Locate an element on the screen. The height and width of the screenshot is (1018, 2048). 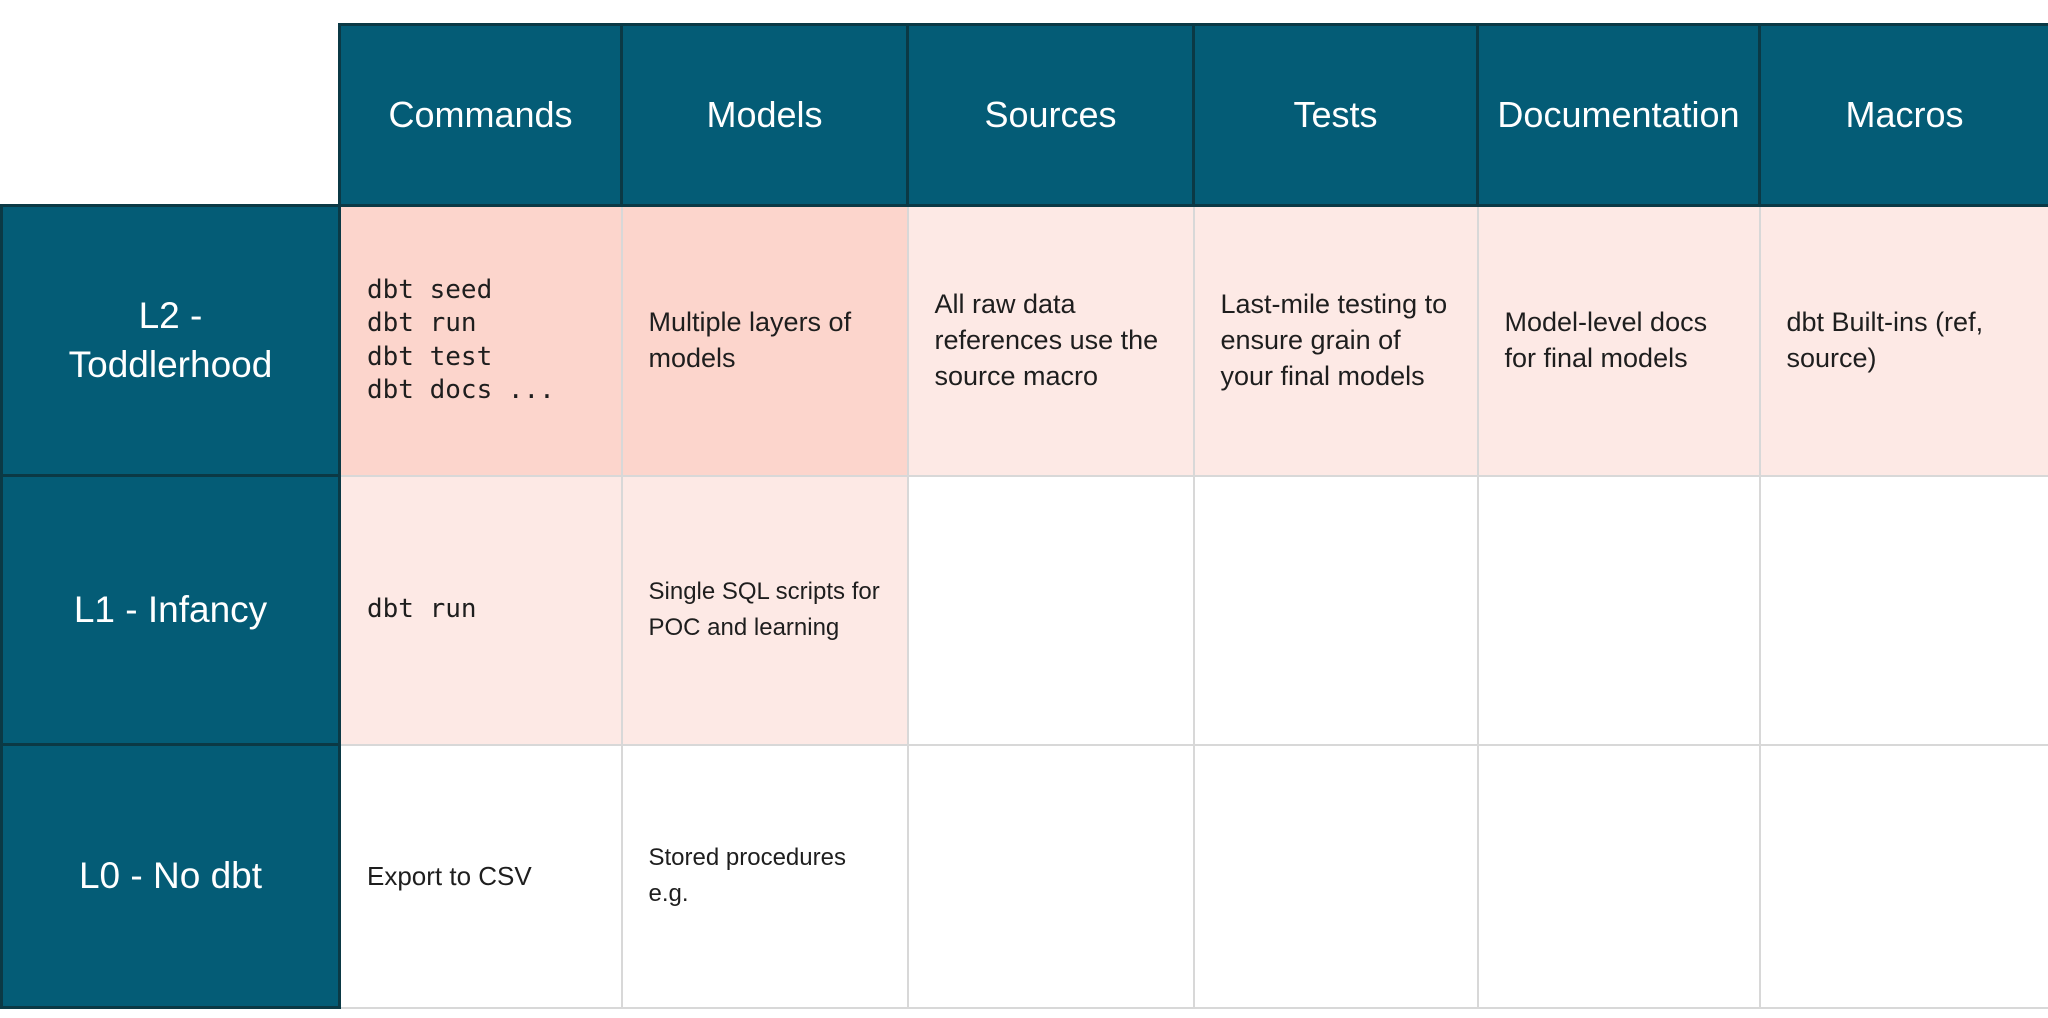
cell-l2-models: Multiple layers of models is located at coordinates (764, 340).